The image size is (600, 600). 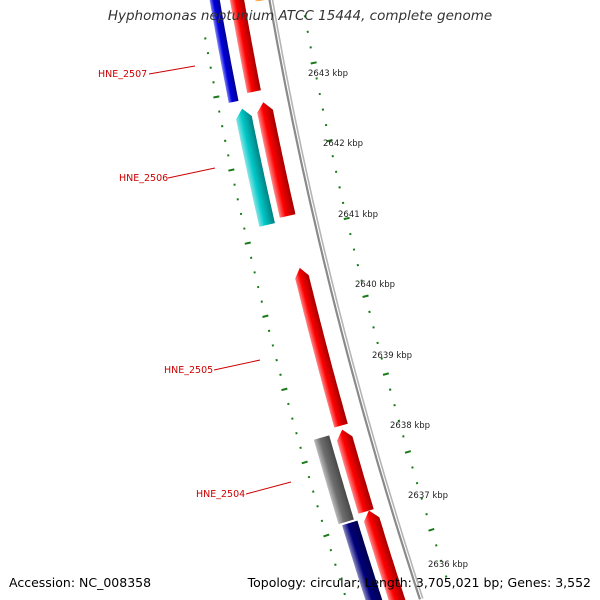 What do you see at coordinates (428, 496) in the screenshot?
I see `kbp-label: 2637 kbp` at bounding box center [428, 496].